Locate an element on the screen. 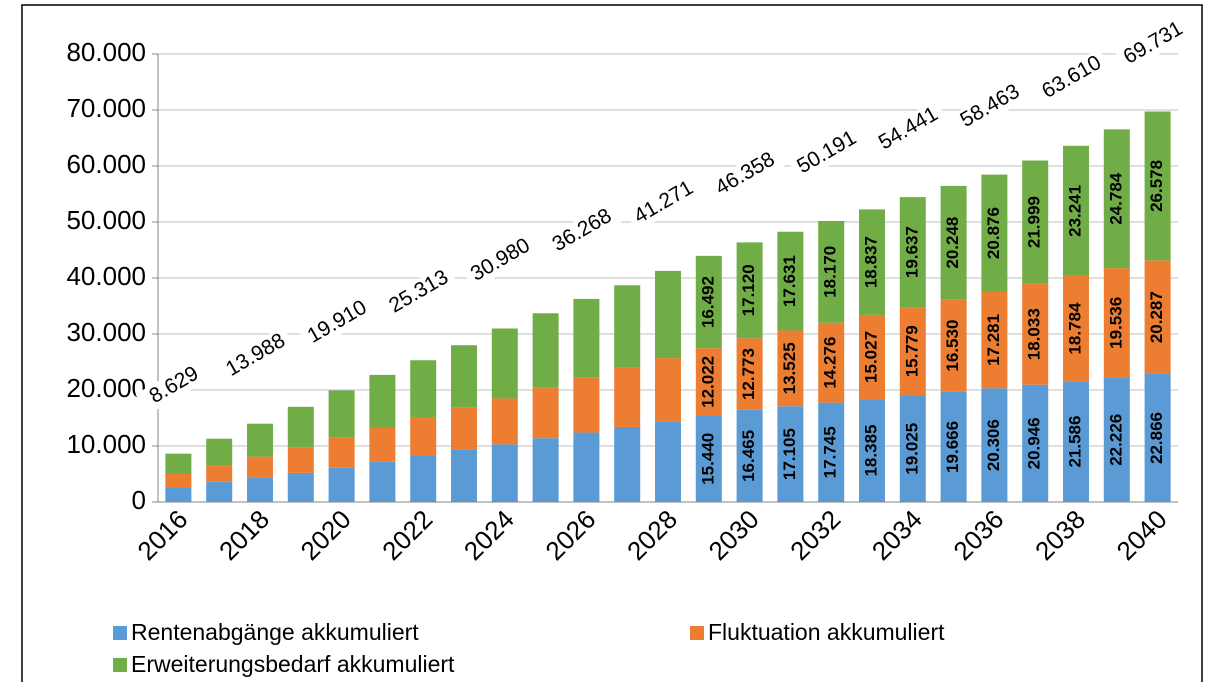 The height and width of the screenshot is (682, 1213). data-label: 12.022 is located at coordinates (707, 382).